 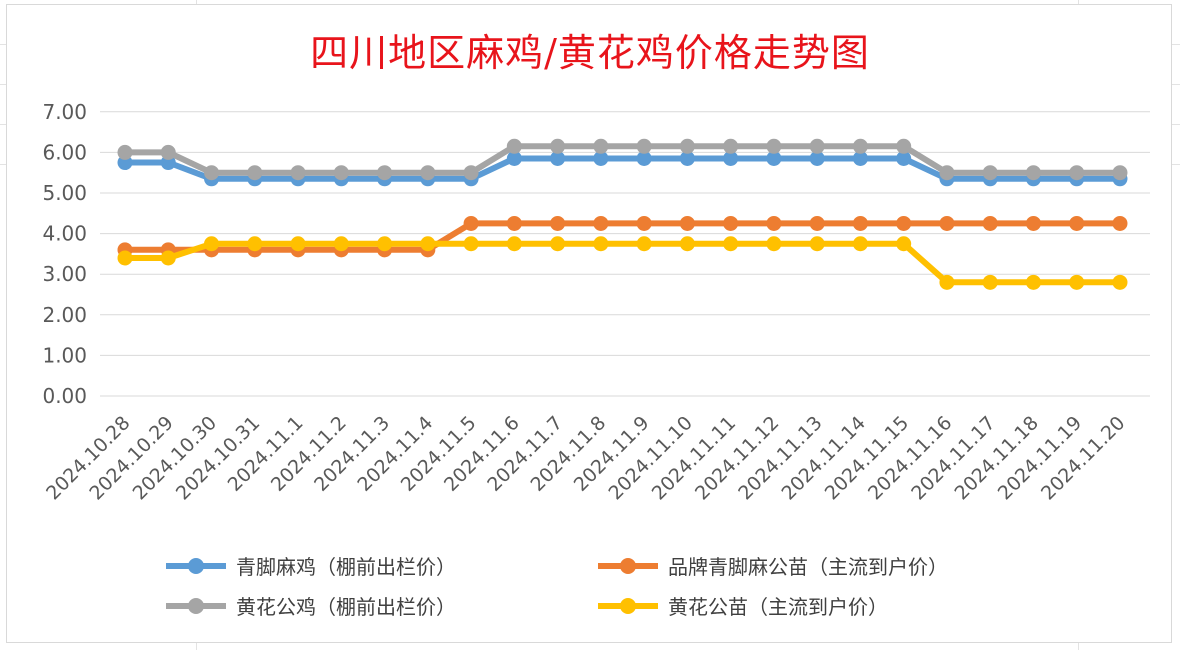 I want to click on legend-label: 黄花公苗（主流到户价）, so click(x=778, y=607).